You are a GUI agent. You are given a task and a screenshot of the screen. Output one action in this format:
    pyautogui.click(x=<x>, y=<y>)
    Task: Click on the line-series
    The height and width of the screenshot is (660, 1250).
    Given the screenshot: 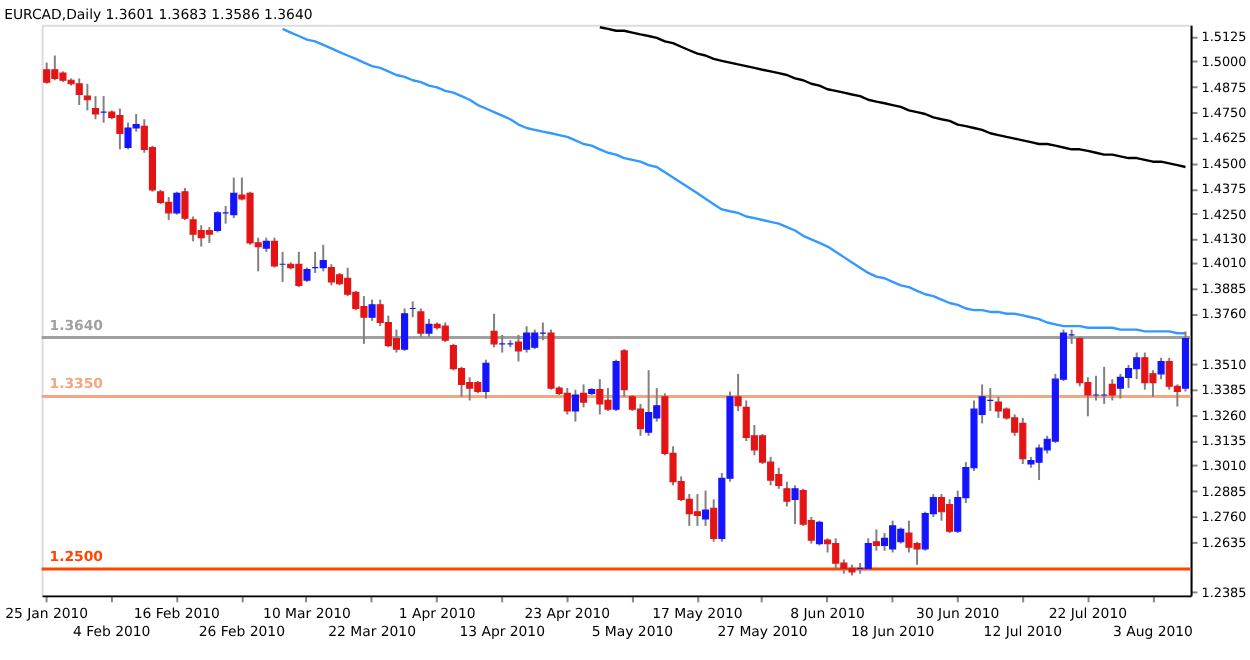 What is the action you would take?
    pyautogui.click(x=892, y=97)
    